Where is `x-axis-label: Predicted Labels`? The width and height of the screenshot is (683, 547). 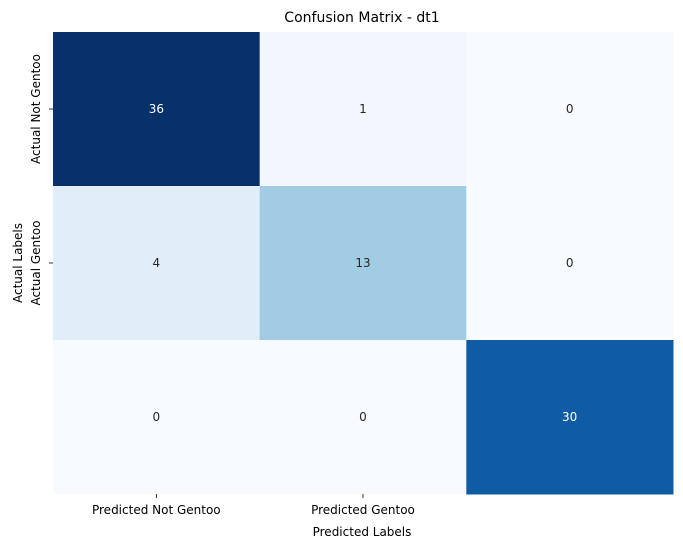 x-axis-label: Predicted Labels is located at coordinates (362, 532).